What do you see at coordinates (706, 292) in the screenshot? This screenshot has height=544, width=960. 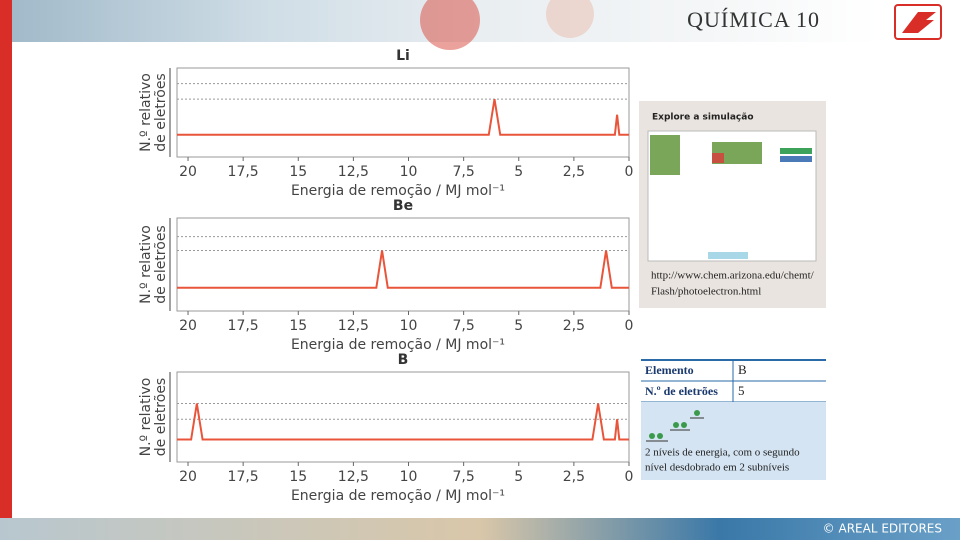 I see `simulation-url: Flash/photoelectron.html` at bounding box center [706, 292].